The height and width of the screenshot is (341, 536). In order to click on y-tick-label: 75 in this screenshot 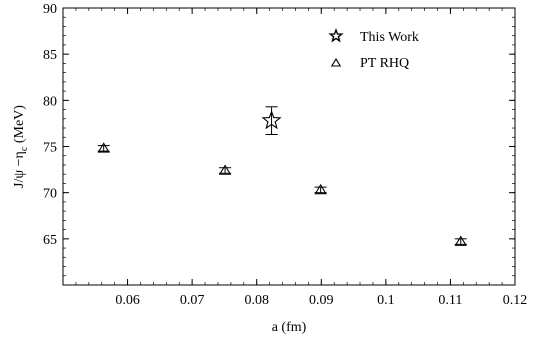, I will do `click(50, 148)`.